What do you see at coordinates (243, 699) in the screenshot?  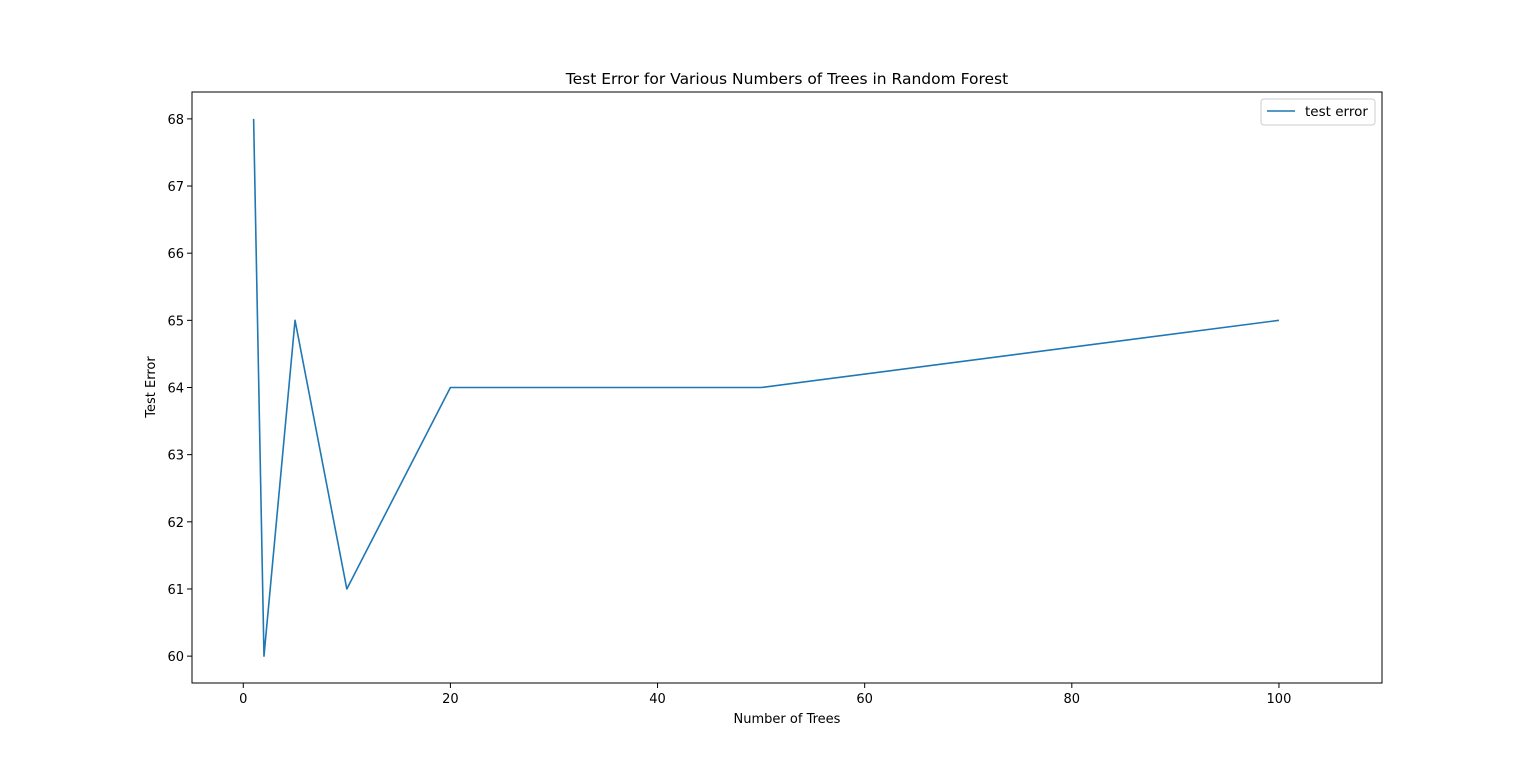 I see `x-tick-label: 0` at bounding box center [243, 699].